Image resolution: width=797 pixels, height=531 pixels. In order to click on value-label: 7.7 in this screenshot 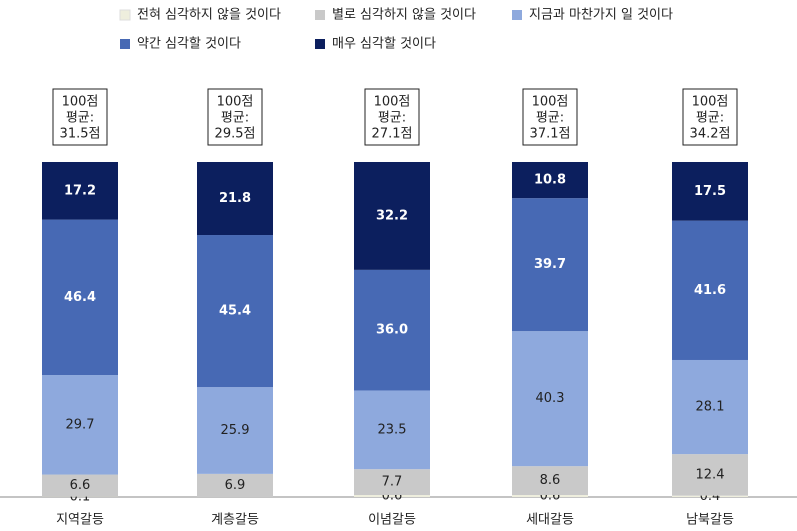, I will do `click(392, 482)`.